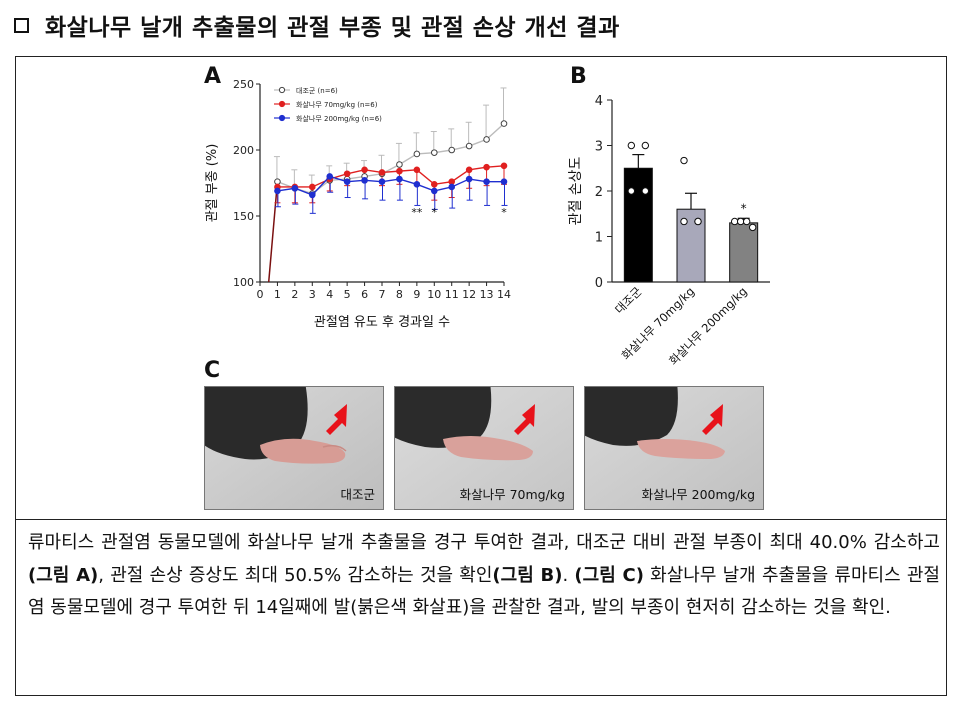 This screenshot has height=712, width=960. Describe the element at coordinates (212, 370) in the screenshot. I see `panel-c-label: C` at that location.